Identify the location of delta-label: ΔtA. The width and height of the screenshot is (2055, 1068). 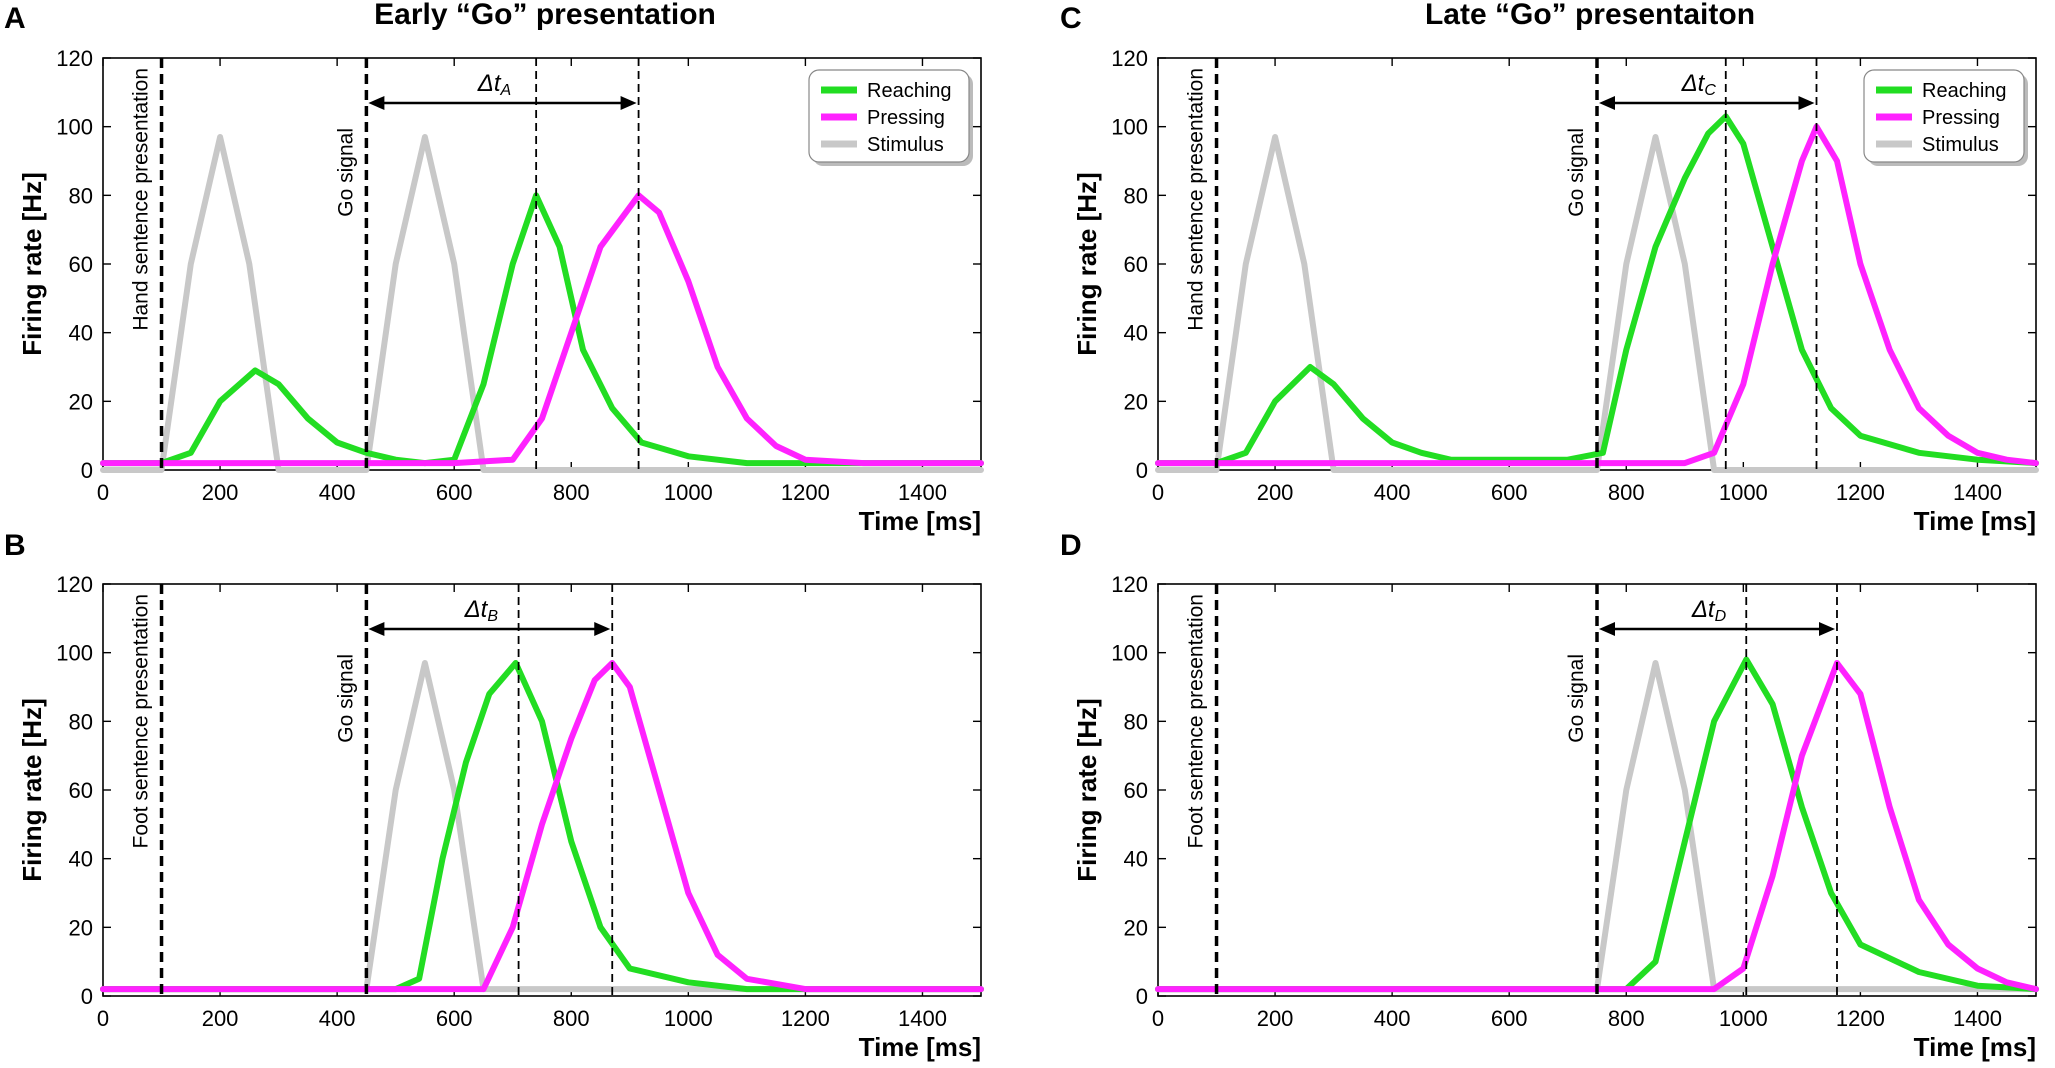
(494, 84).